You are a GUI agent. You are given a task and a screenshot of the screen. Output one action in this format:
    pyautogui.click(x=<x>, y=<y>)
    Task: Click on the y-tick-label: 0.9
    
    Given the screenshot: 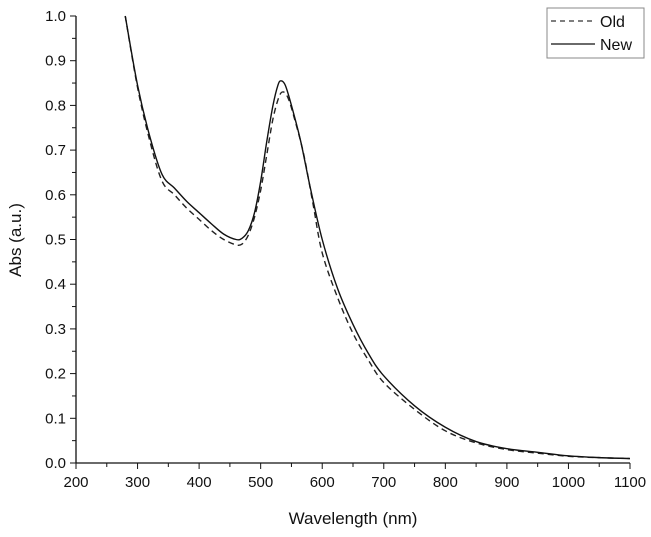 What is the action you would take?
    pyautogui.click(x=55, y=61)
    